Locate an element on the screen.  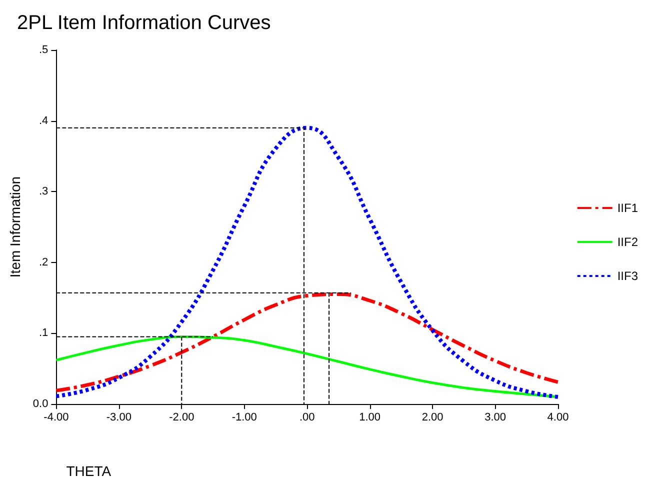
legend-label: IIF1 is located at coordinates (627, 208).